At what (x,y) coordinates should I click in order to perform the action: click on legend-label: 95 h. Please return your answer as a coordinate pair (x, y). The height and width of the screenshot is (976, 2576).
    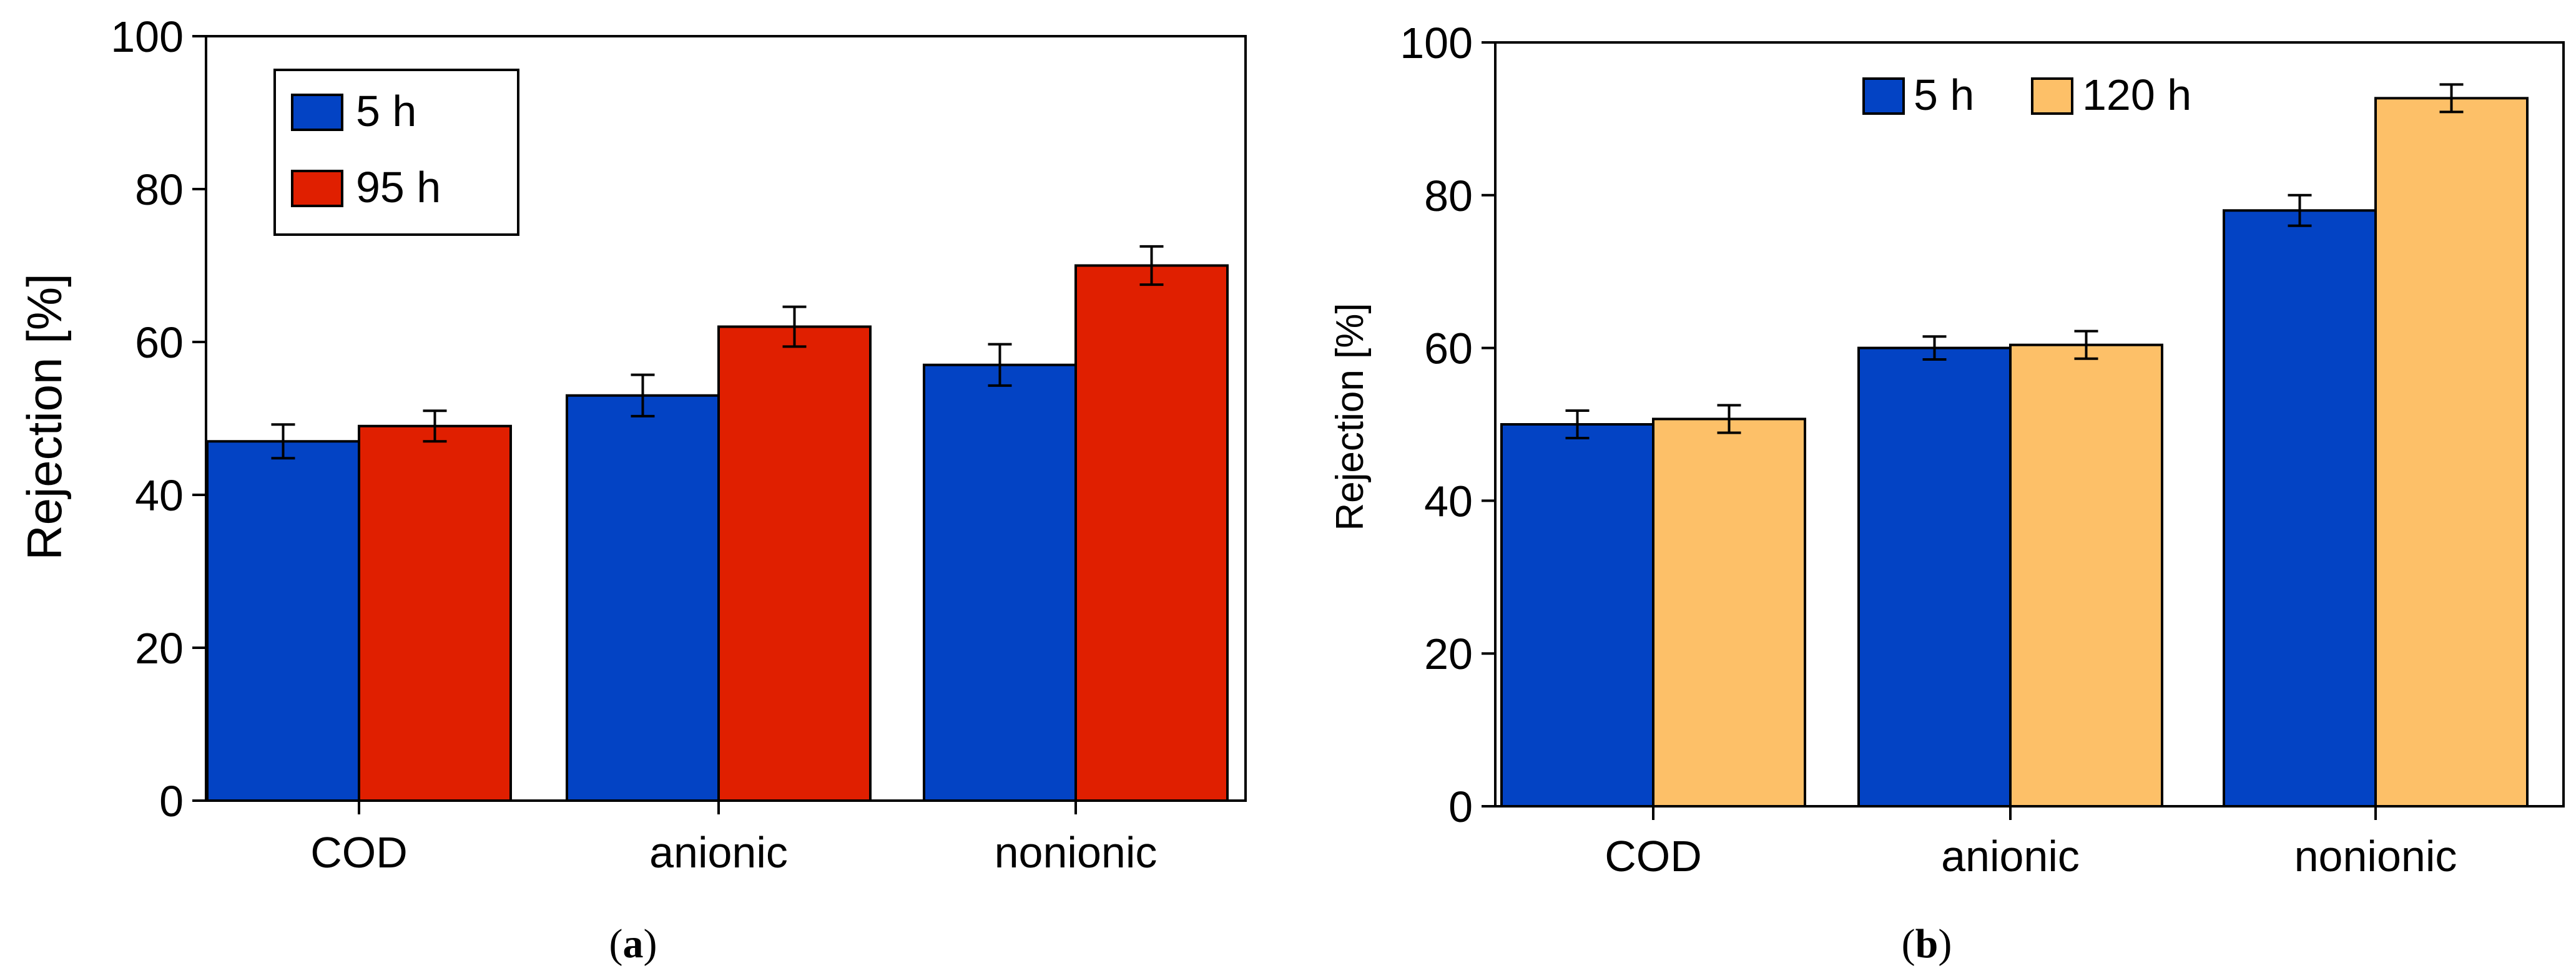
    Looking at the image, I should click on (398, 187).